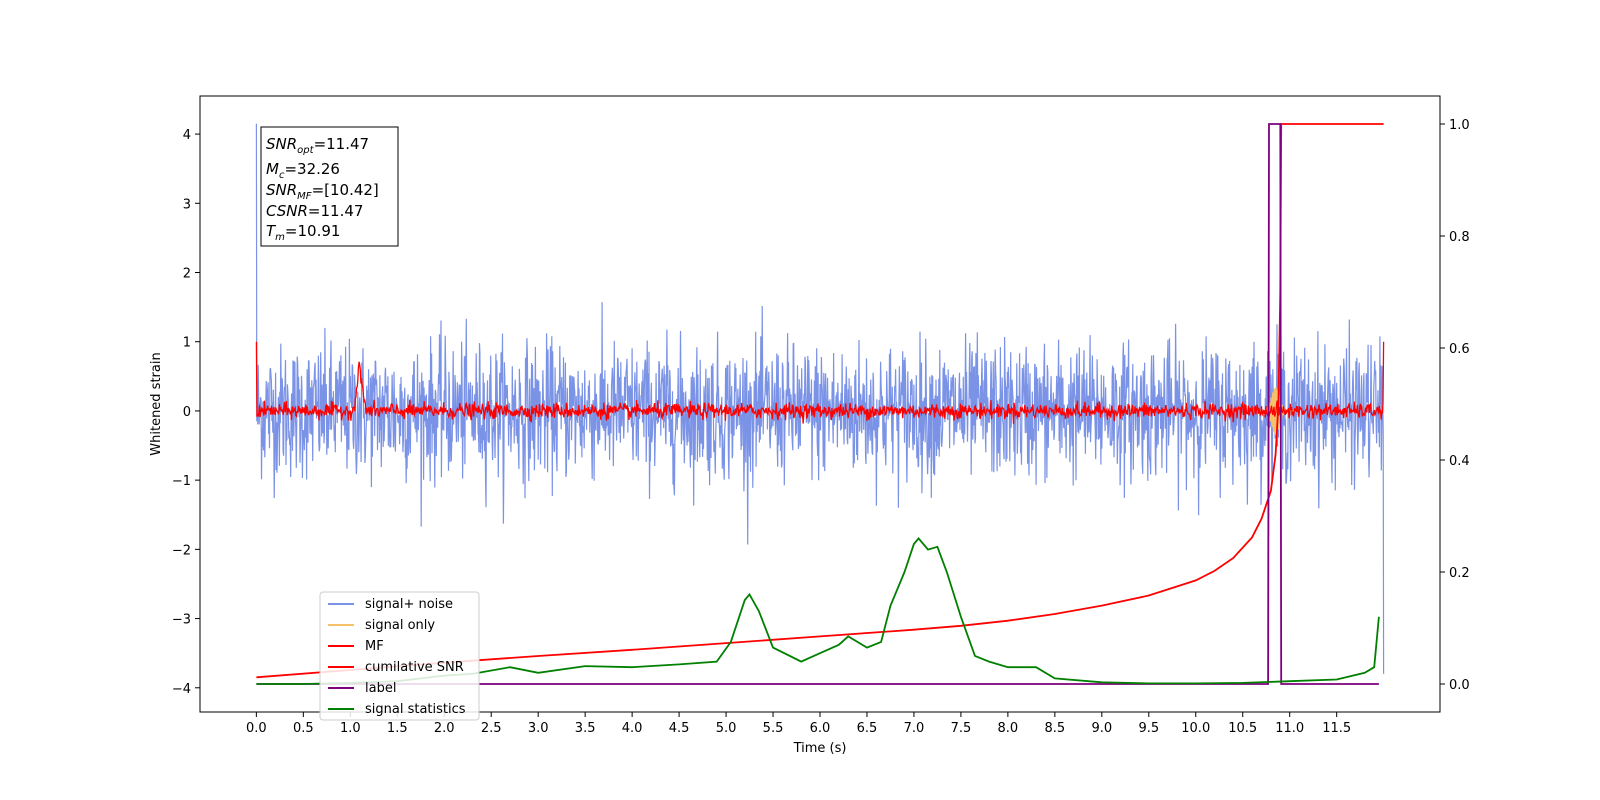  What do you see at coordinates (415, 709) in the screenshot?
I see `legend-label-signal-statistics: signal statistics` at bounding box center [415, 709].